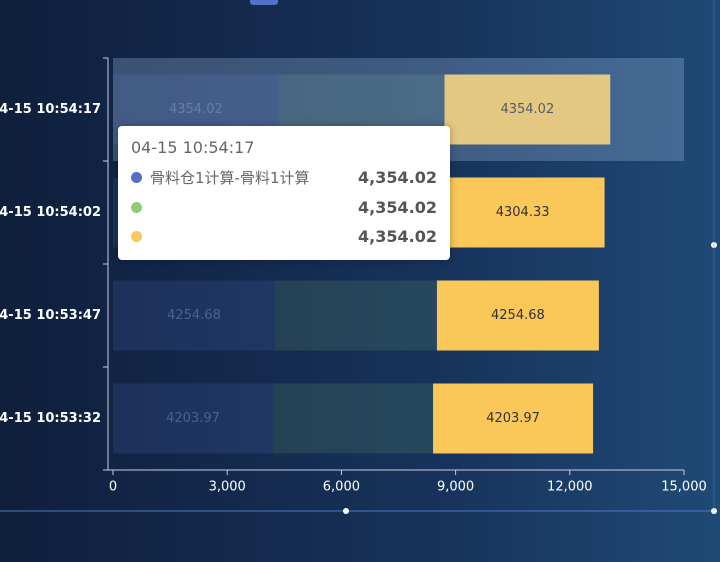 This screenshot has height=562, width=720. Describe the element at coordinates (570, 487) in the screenshot. I see `x-tick-label: 12,000` at that location.